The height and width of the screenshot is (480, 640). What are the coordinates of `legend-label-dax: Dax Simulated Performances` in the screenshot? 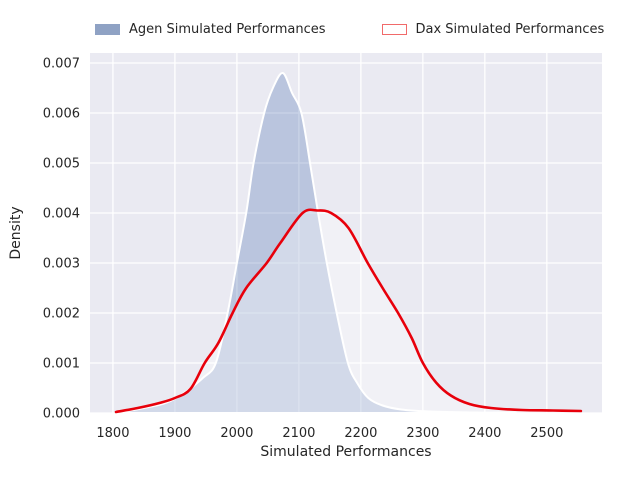 It's located at (510, 29).